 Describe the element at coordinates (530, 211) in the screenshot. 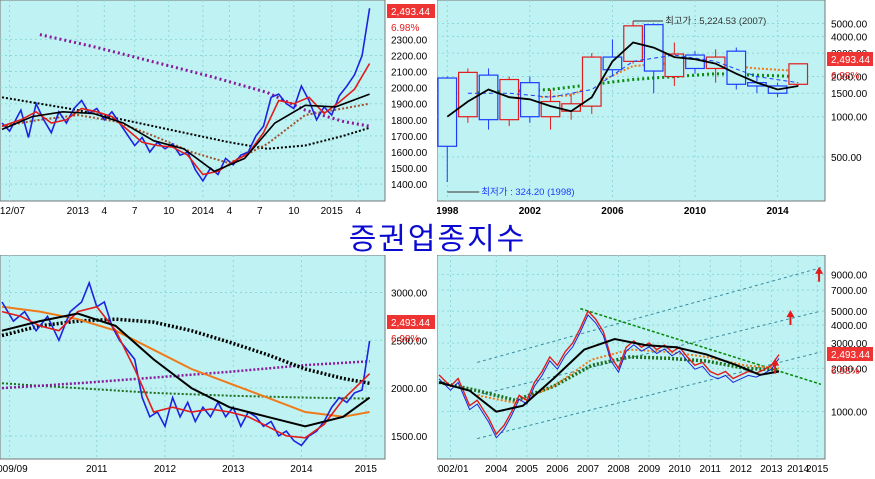

I see `x-tick-label: 2002` at that location.